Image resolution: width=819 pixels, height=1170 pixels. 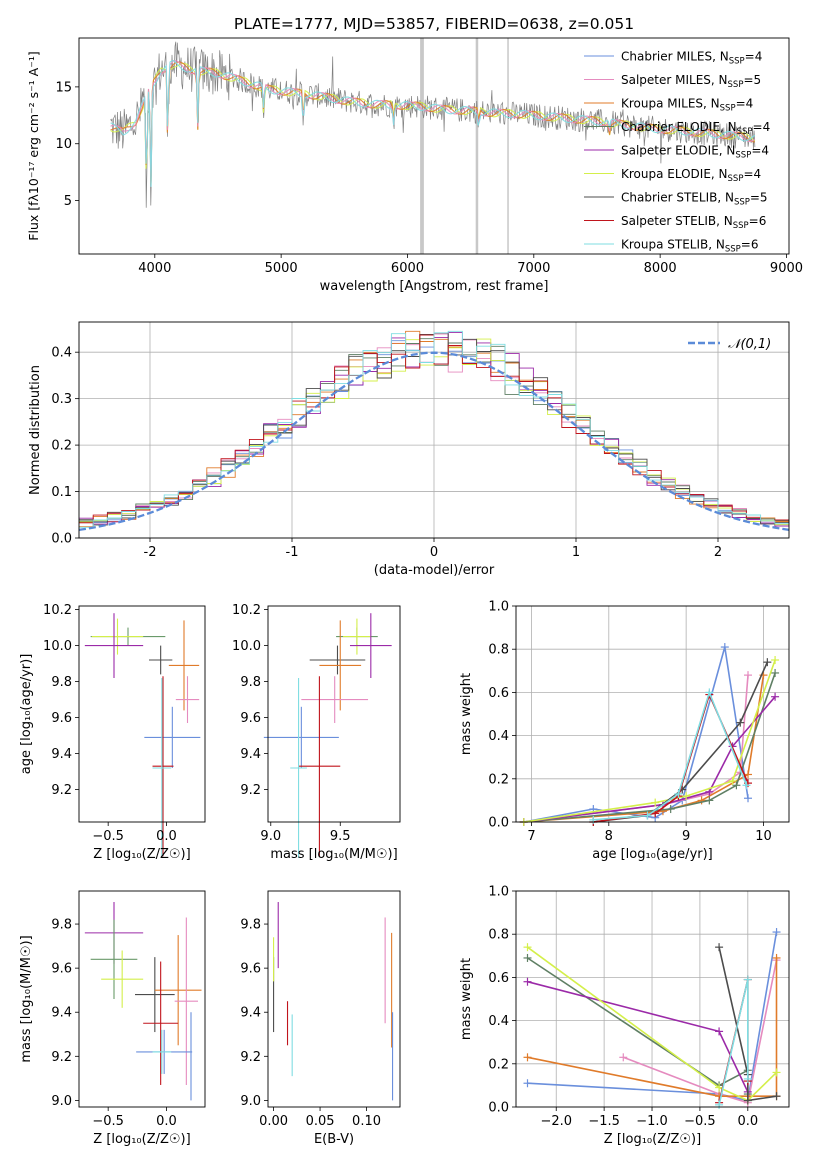 I want to click on spectrum-xlabel: wavelength [Angstrom, rest frame], so click(x=434, y=286).